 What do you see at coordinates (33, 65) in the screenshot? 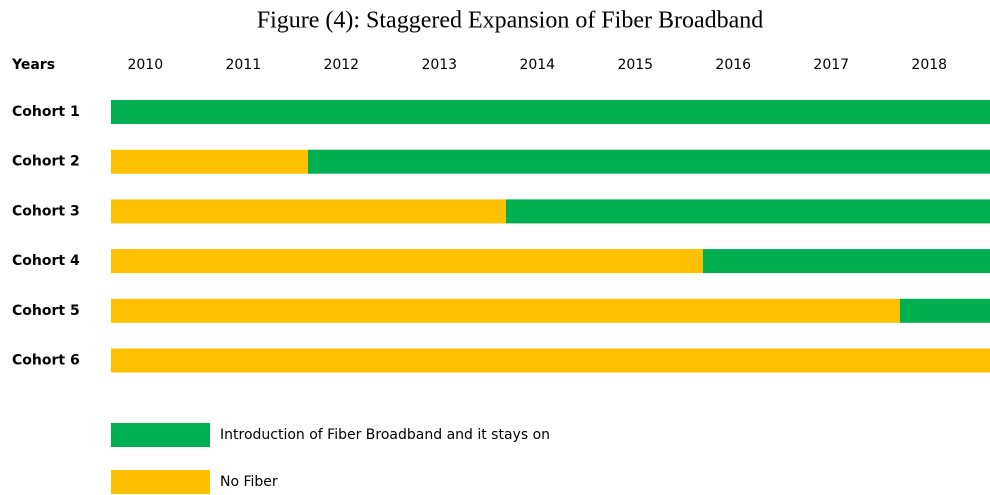
I see `x-axis-label: Years` at bounding box center [33, 65].